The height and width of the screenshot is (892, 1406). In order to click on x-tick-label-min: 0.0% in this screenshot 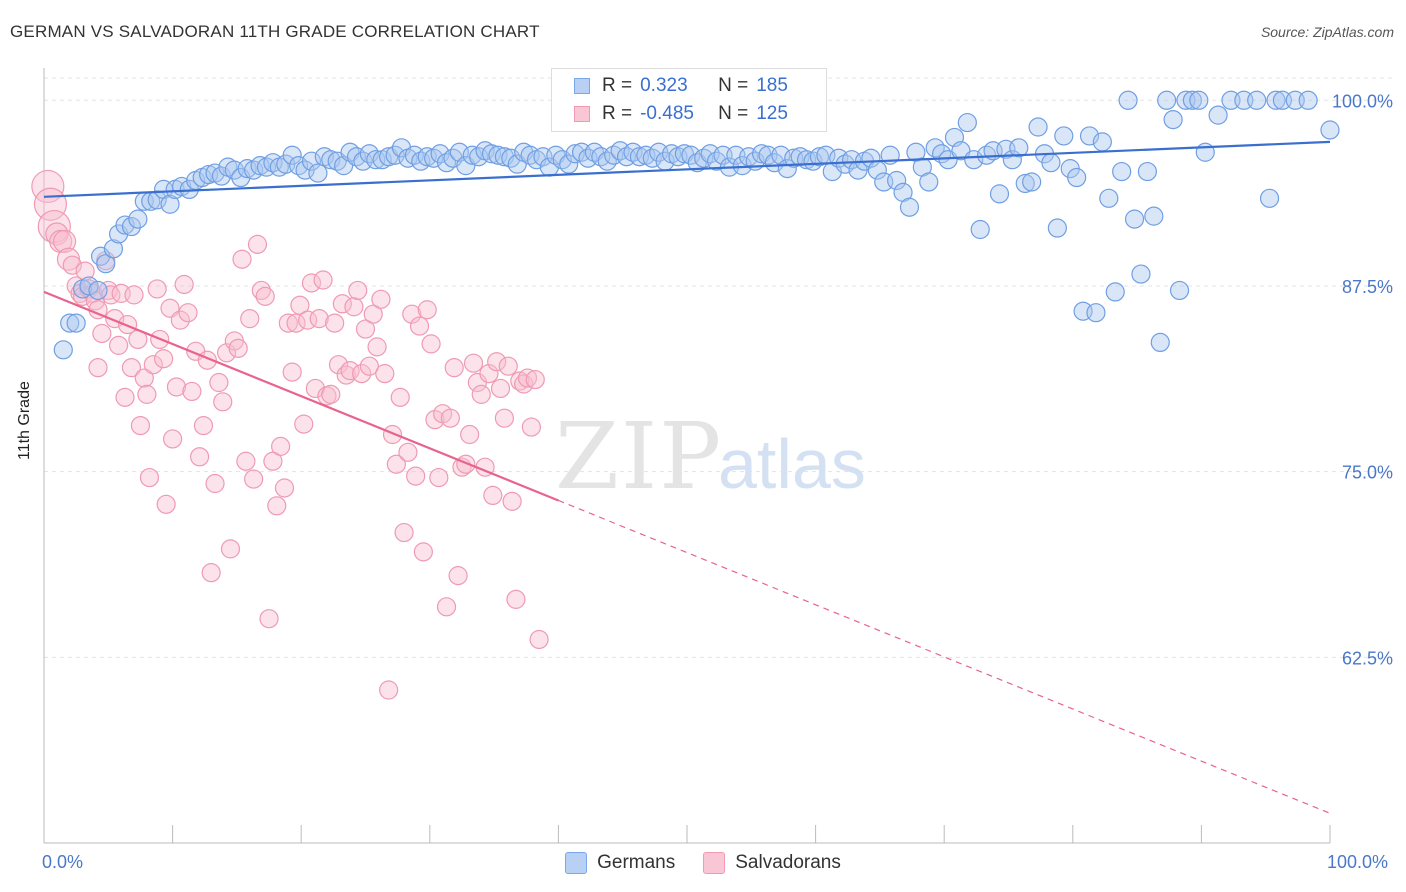, I will do `click(63, 862)`.